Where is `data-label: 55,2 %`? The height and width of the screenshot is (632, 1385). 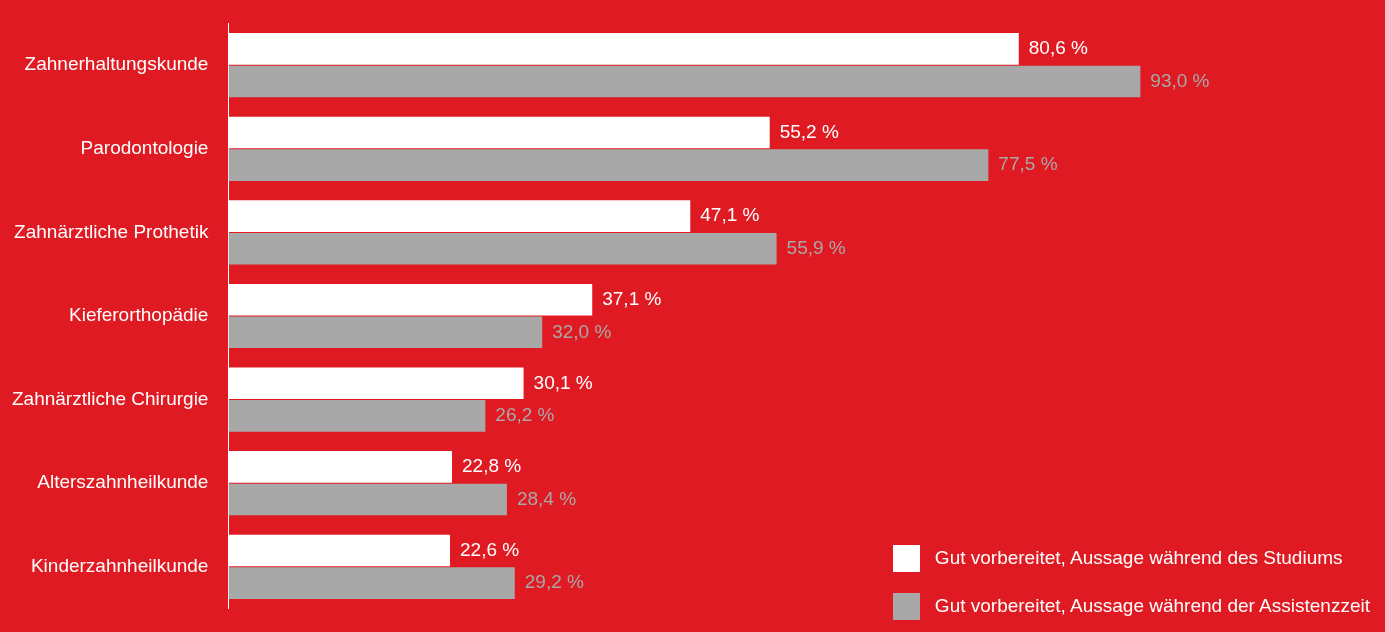 data-label: 55,2 % is located at coordinates (809, 131).